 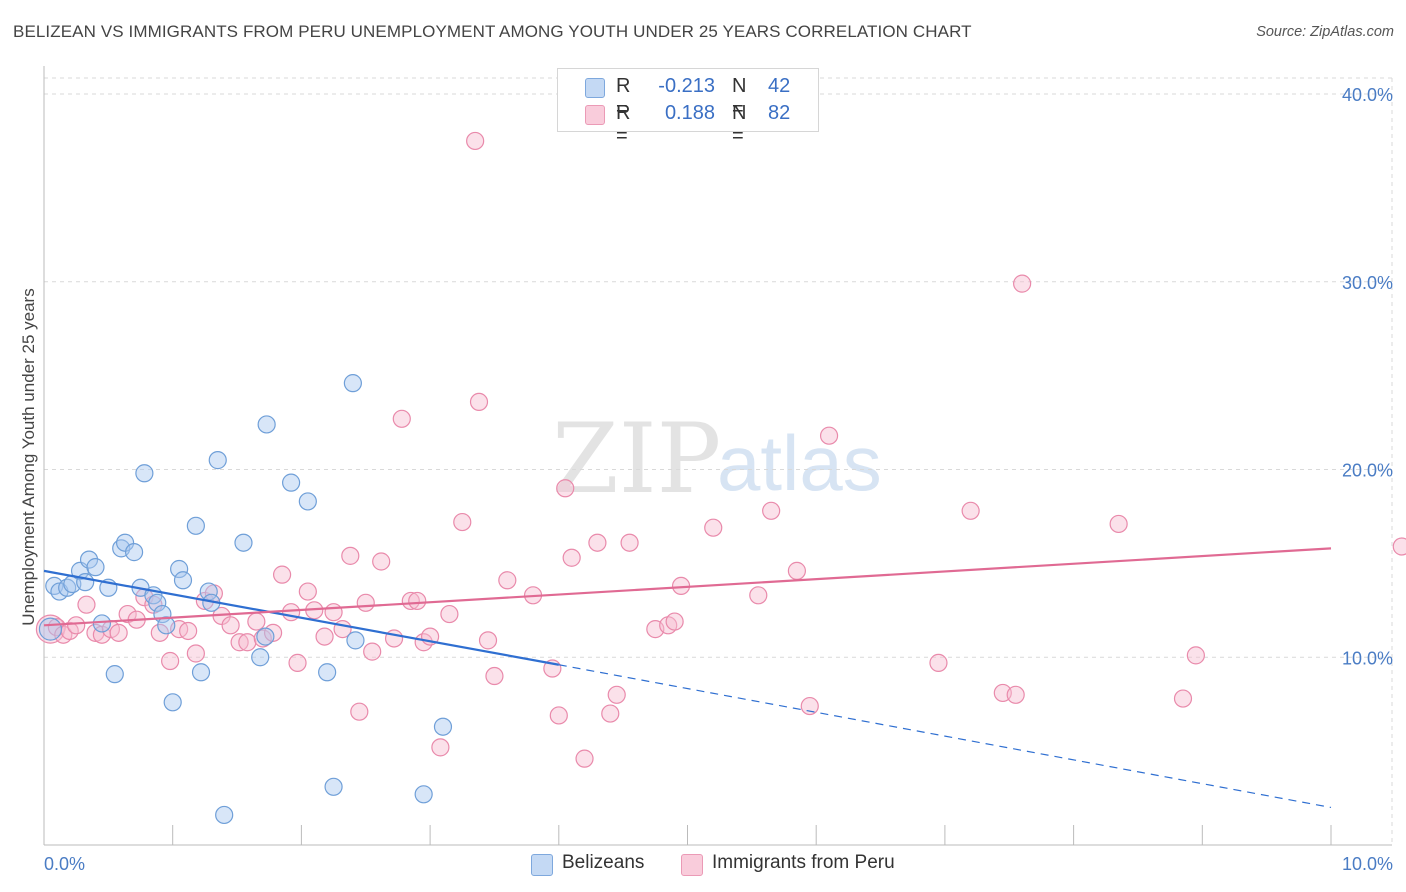 I want to click on bottom-legend-swatch-peru, so click(x=692, y=865).